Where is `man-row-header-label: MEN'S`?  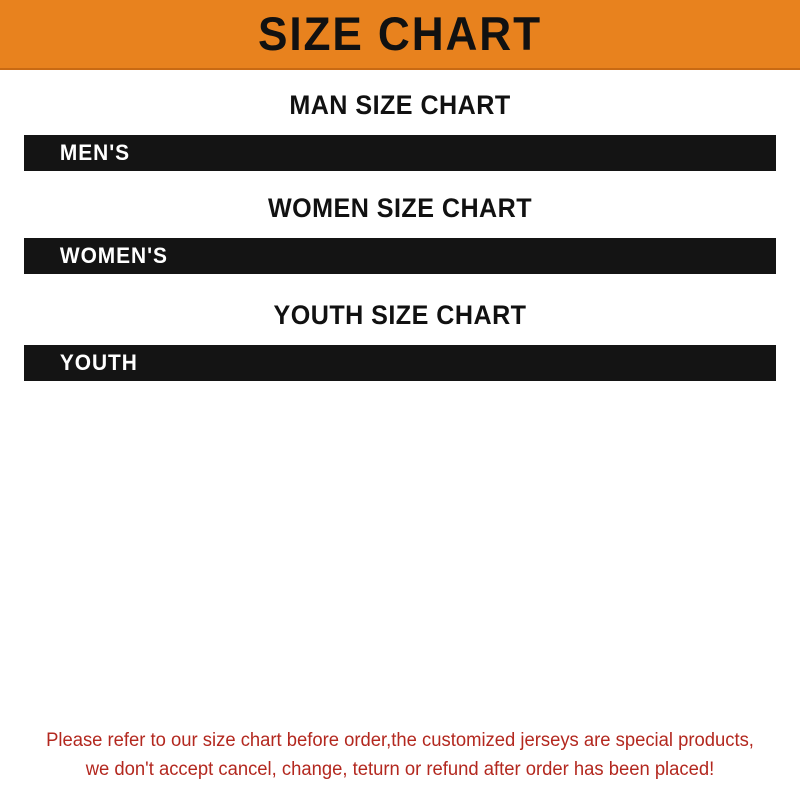
man-row-header-label: MEN'S is located at coordinates (95, 152).